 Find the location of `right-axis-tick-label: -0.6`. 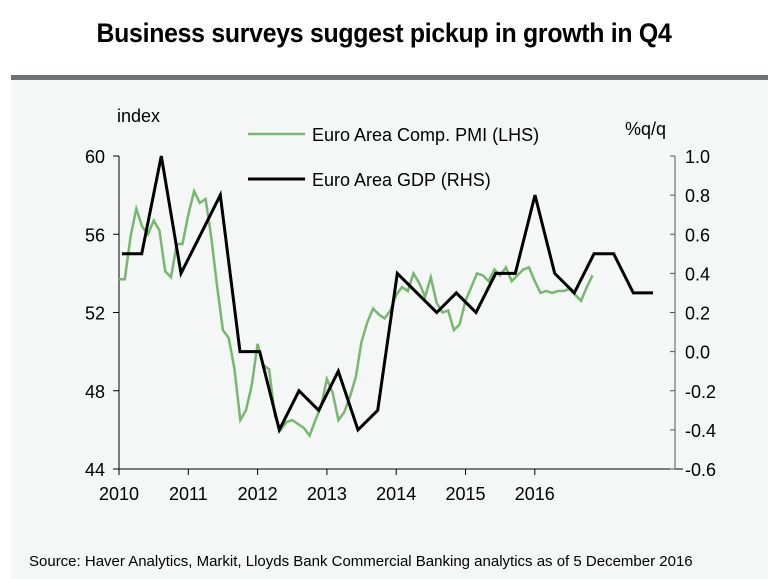

right-axis-tick-label: -0.6 is located at coordinates (700, 470).